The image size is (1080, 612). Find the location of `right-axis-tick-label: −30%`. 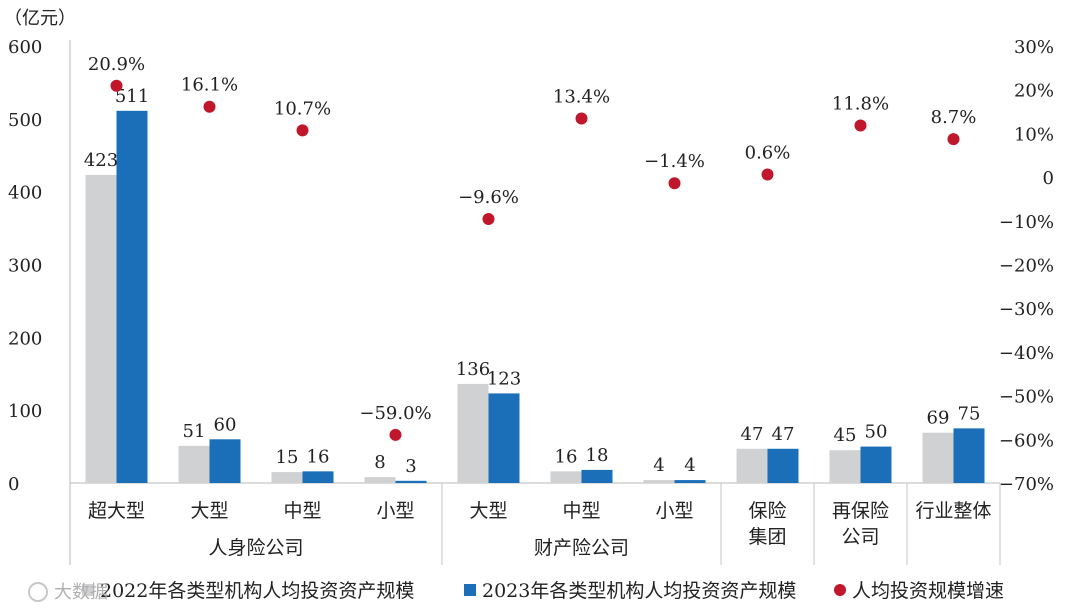

right-axis-tick-label: −30% is located at coordinates (1026, 309).